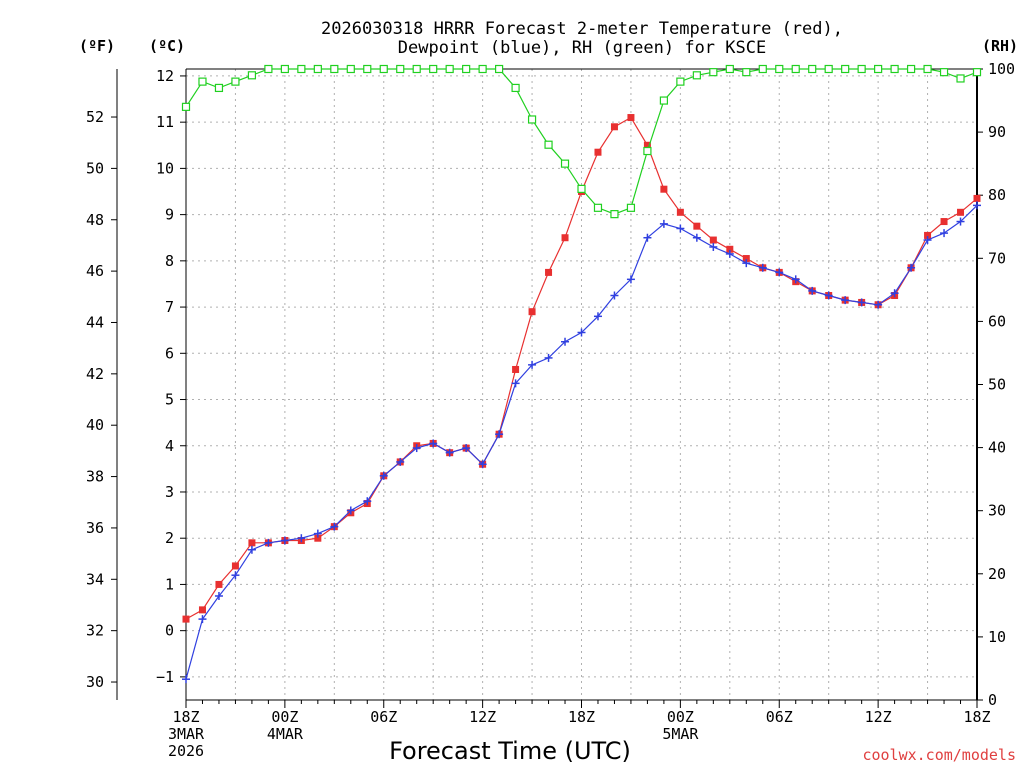  I want to click on fahrenheit-tick-label: 36, so click(95, 528).